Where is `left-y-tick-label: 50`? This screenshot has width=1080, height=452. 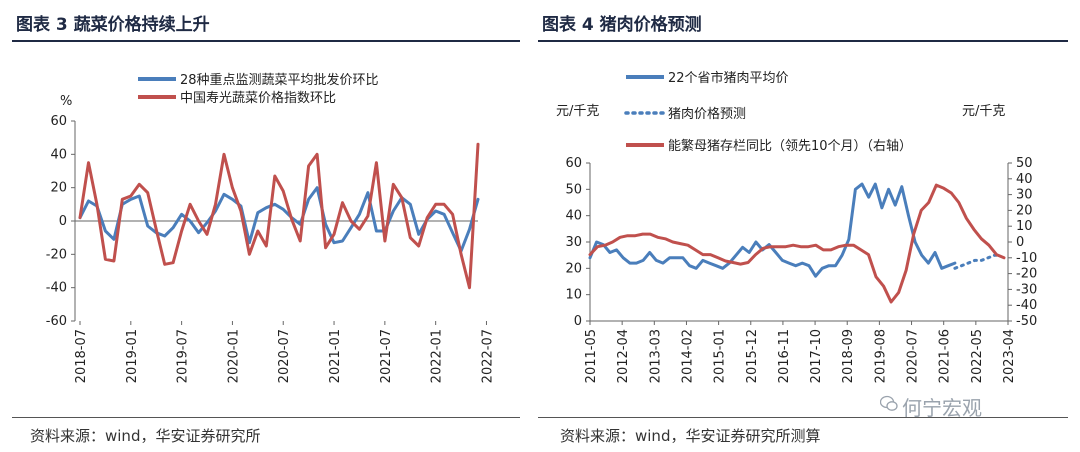 left-y-tick-label: 50 is located at coordinates (573, 189).